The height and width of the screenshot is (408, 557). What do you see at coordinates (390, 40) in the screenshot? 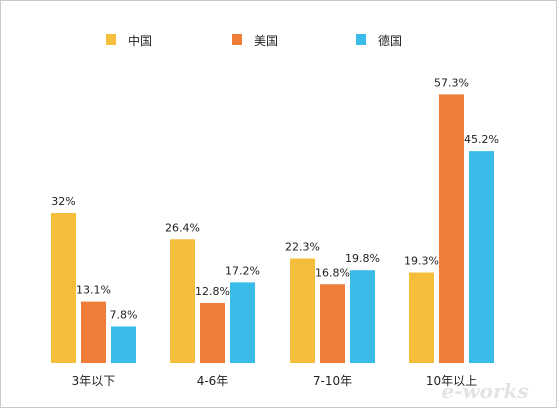
I see `legend-label-2: 德国` at bounding box center [390, 40].